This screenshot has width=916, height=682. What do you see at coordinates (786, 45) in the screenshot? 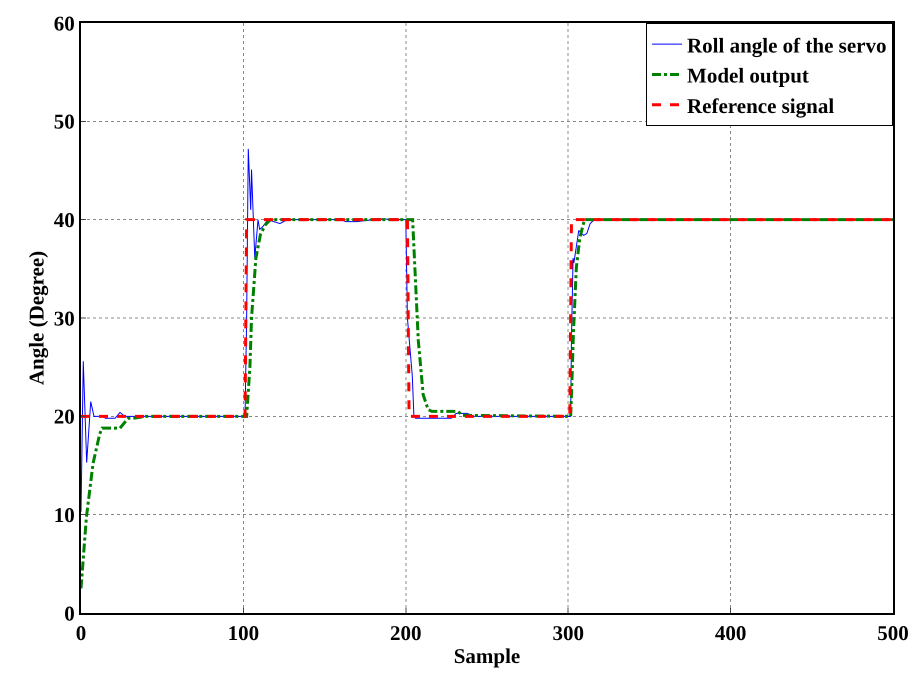
I see `legend-label: Roll angle of the servo` at bounding box center [786, 45].